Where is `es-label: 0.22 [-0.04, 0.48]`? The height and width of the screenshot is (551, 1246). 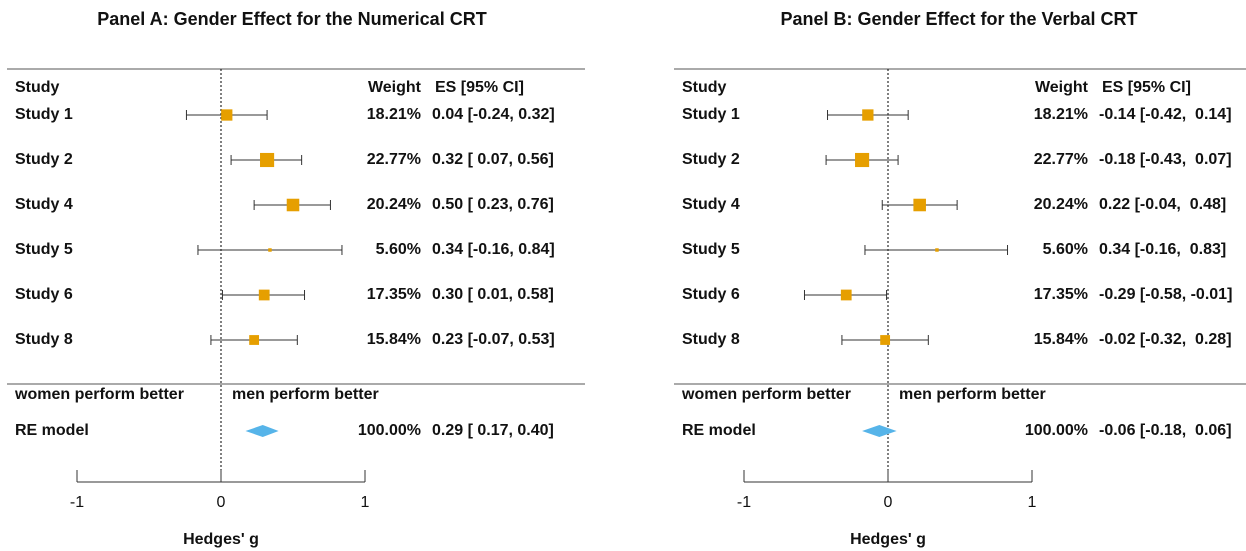
es-label: 0.22 [-0.04, 0.48] is located at coordinates (1162, 204).